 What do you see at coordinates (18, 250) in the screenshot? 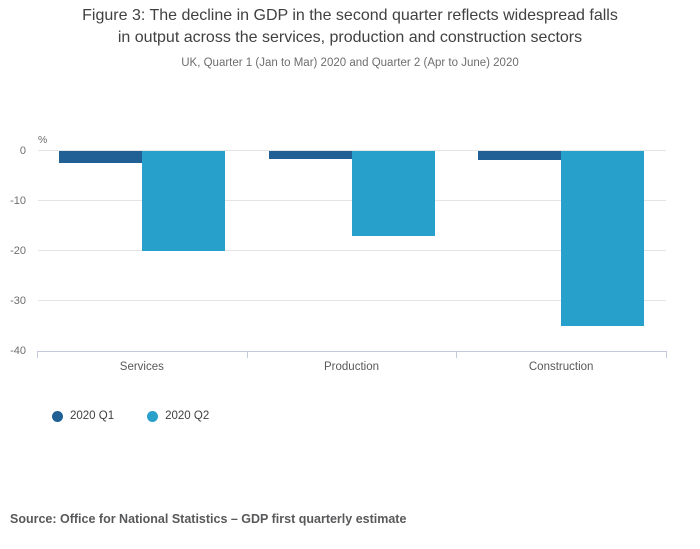
I see `y-axis-tick-label: -20` at bounding box center [18, 250].